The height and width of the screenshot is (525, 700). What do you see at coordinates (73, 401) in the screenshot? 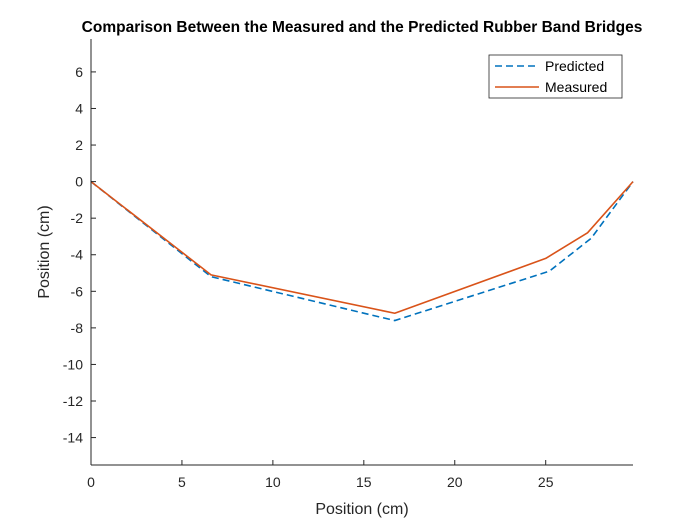
I see `y-tick-label: -12` at bounding box center [73, 401].